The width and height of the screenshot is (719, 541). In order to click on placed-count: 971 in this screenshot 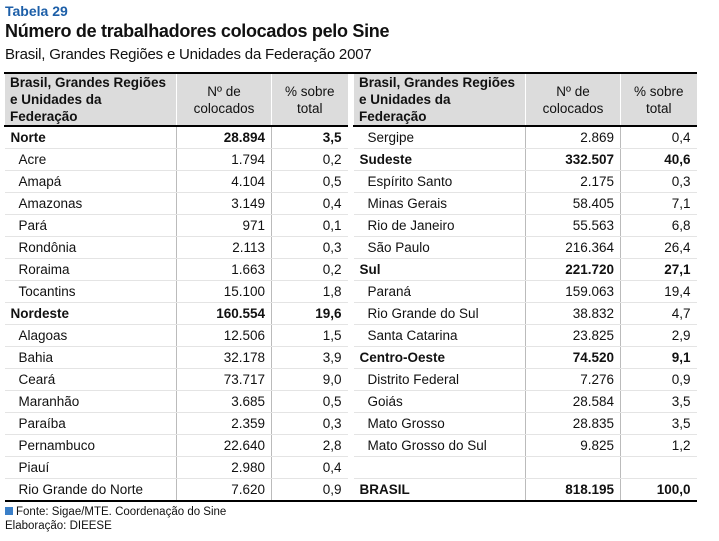, I will do `click(224, 225)`.